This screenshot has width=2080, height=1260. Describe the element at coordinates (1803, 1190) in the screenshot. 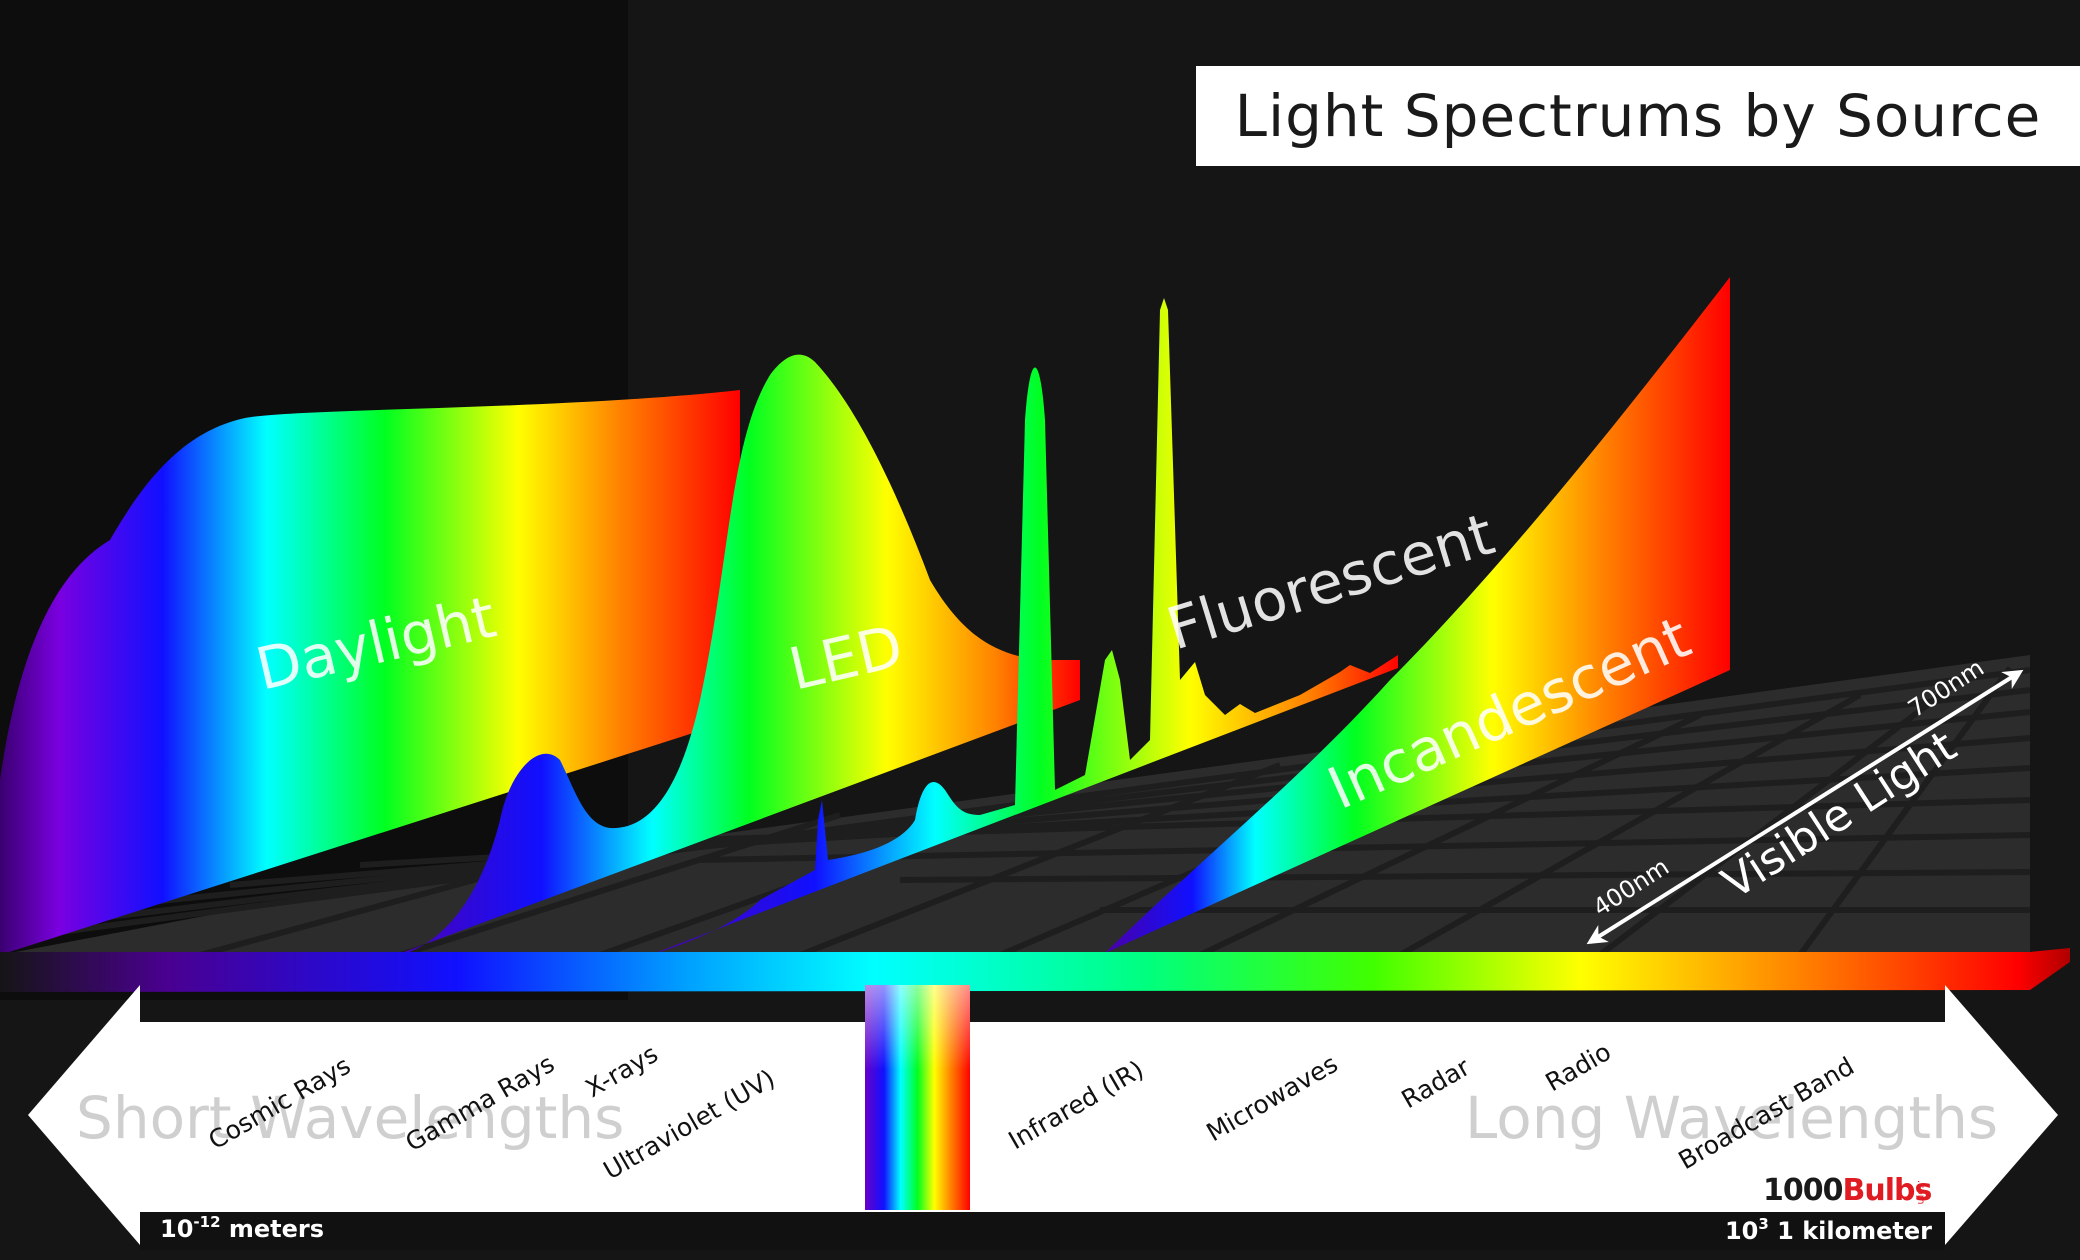

I see `logo-main: 1000` at that location.